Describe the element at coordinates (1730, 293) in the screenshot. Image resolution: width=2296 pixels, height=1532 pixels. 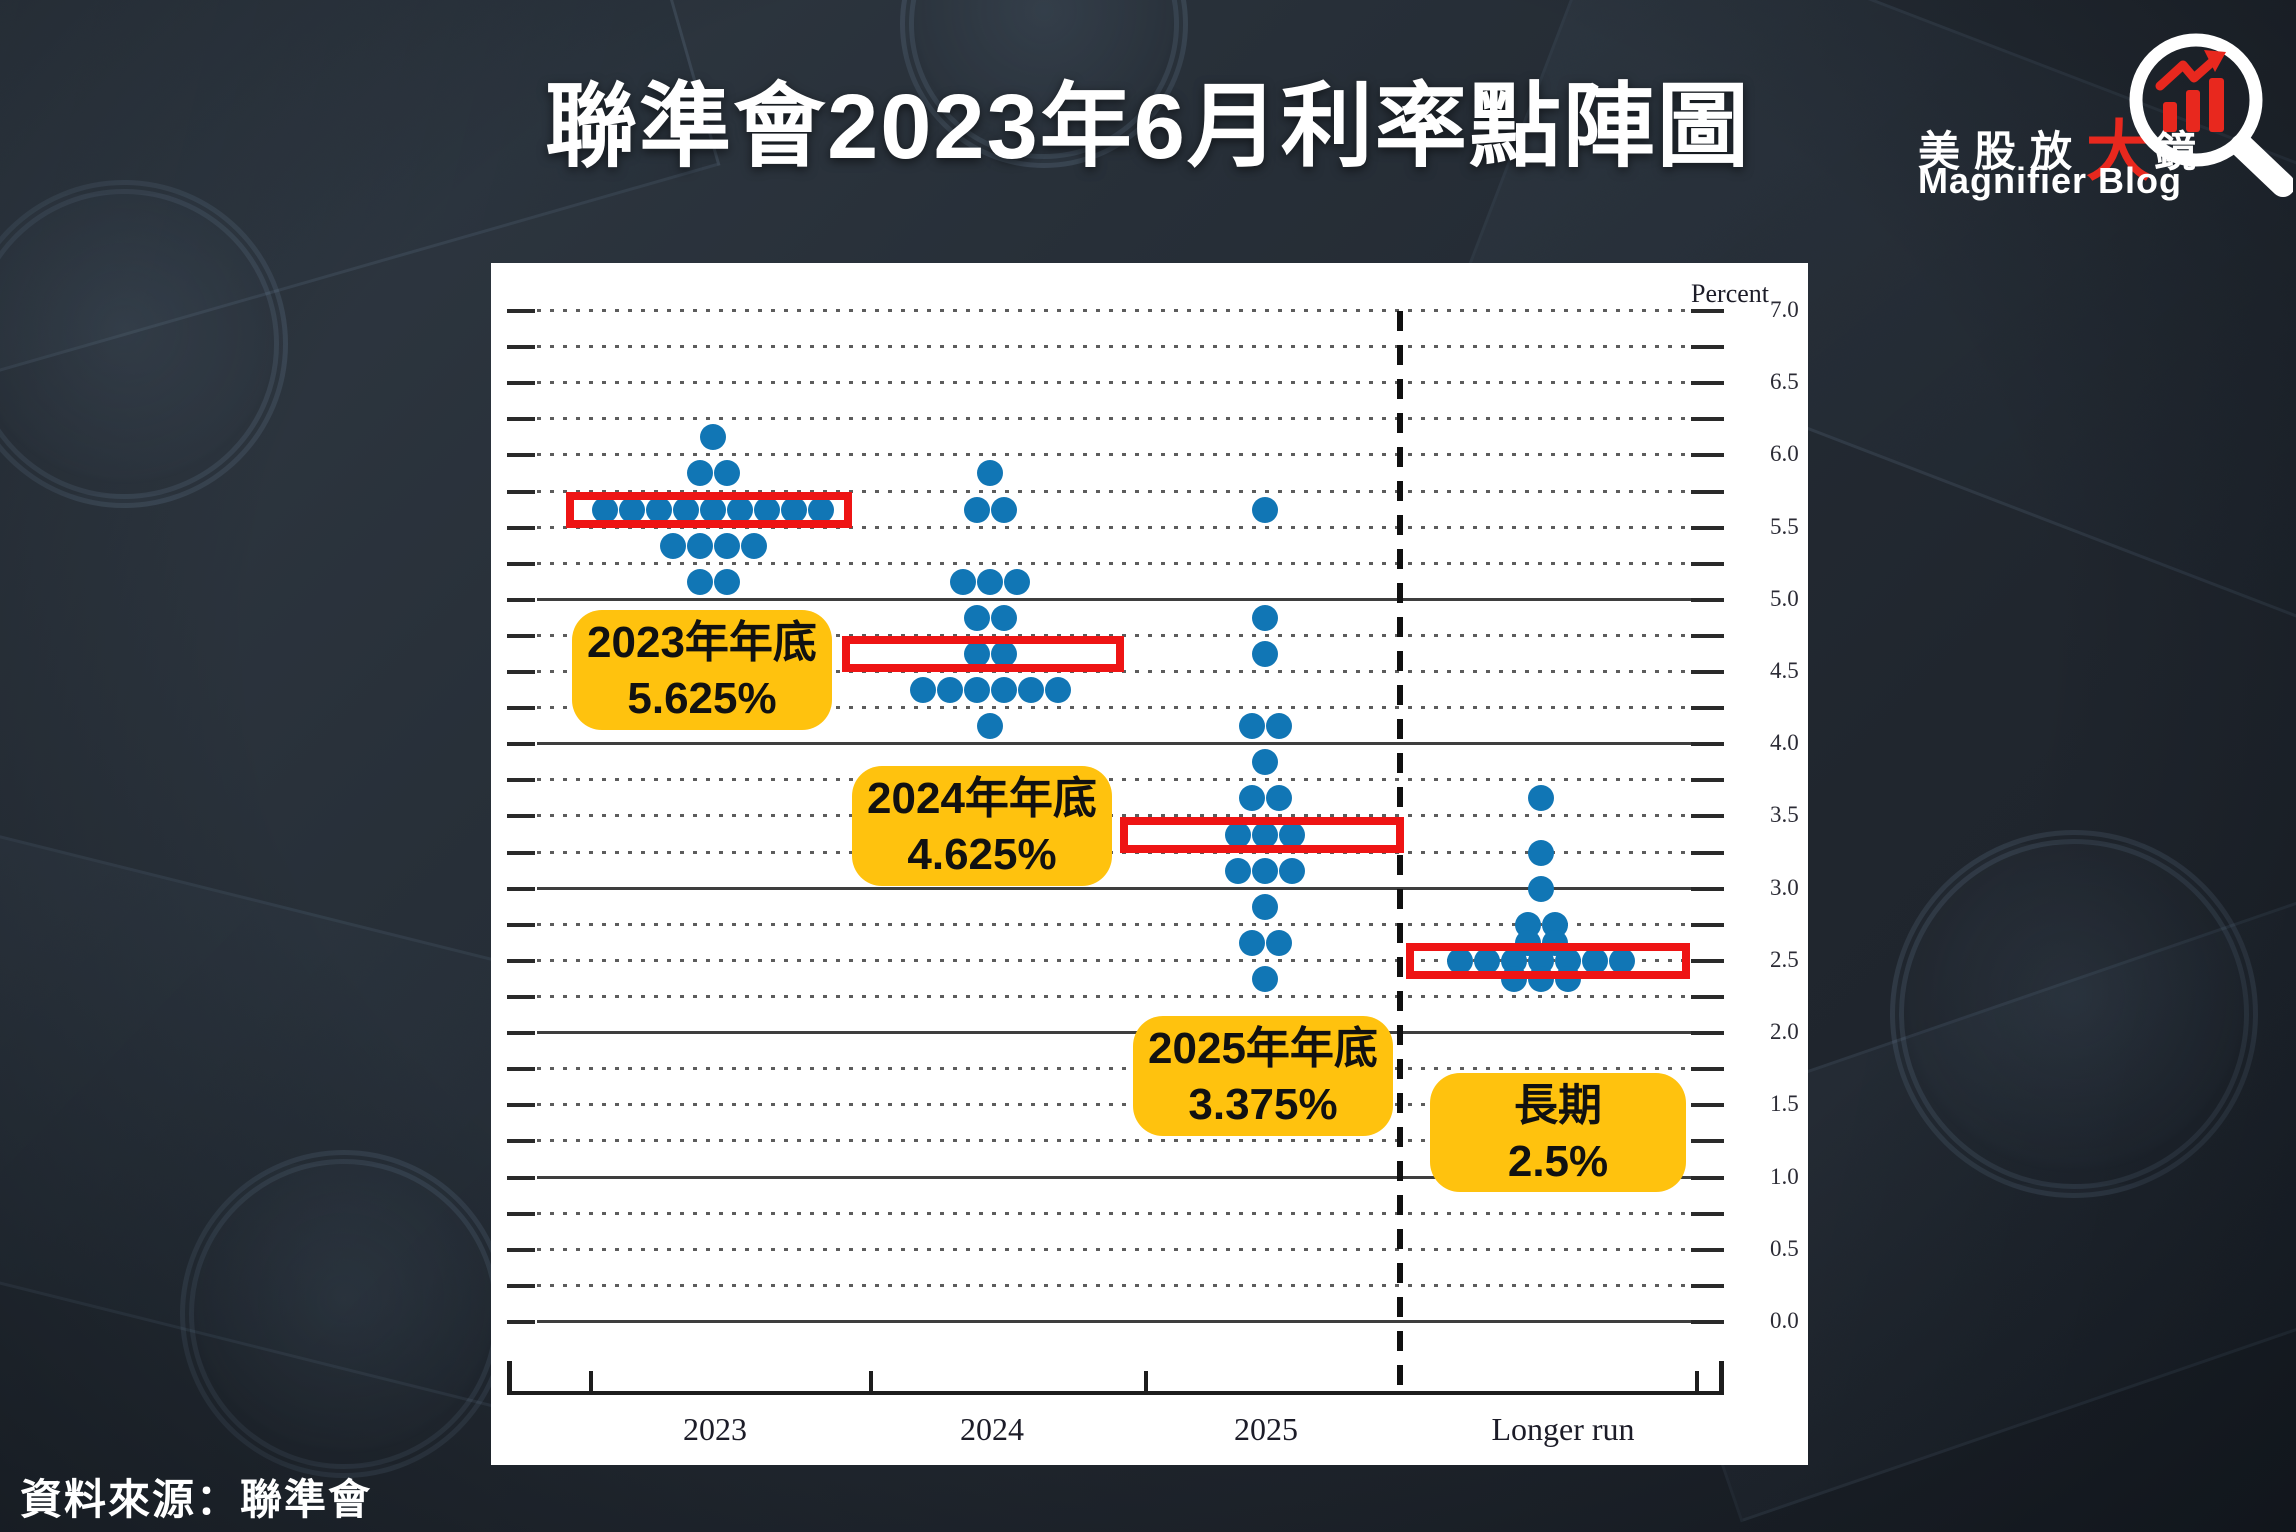
I see `y-axis-title: Percent` at that location.